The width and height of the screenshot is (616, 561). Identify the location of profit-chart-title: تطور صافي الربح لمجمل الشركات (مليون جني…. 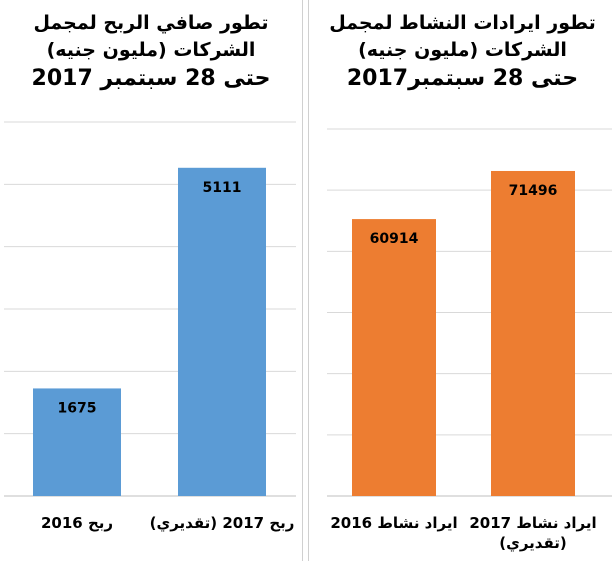
(151, 52).